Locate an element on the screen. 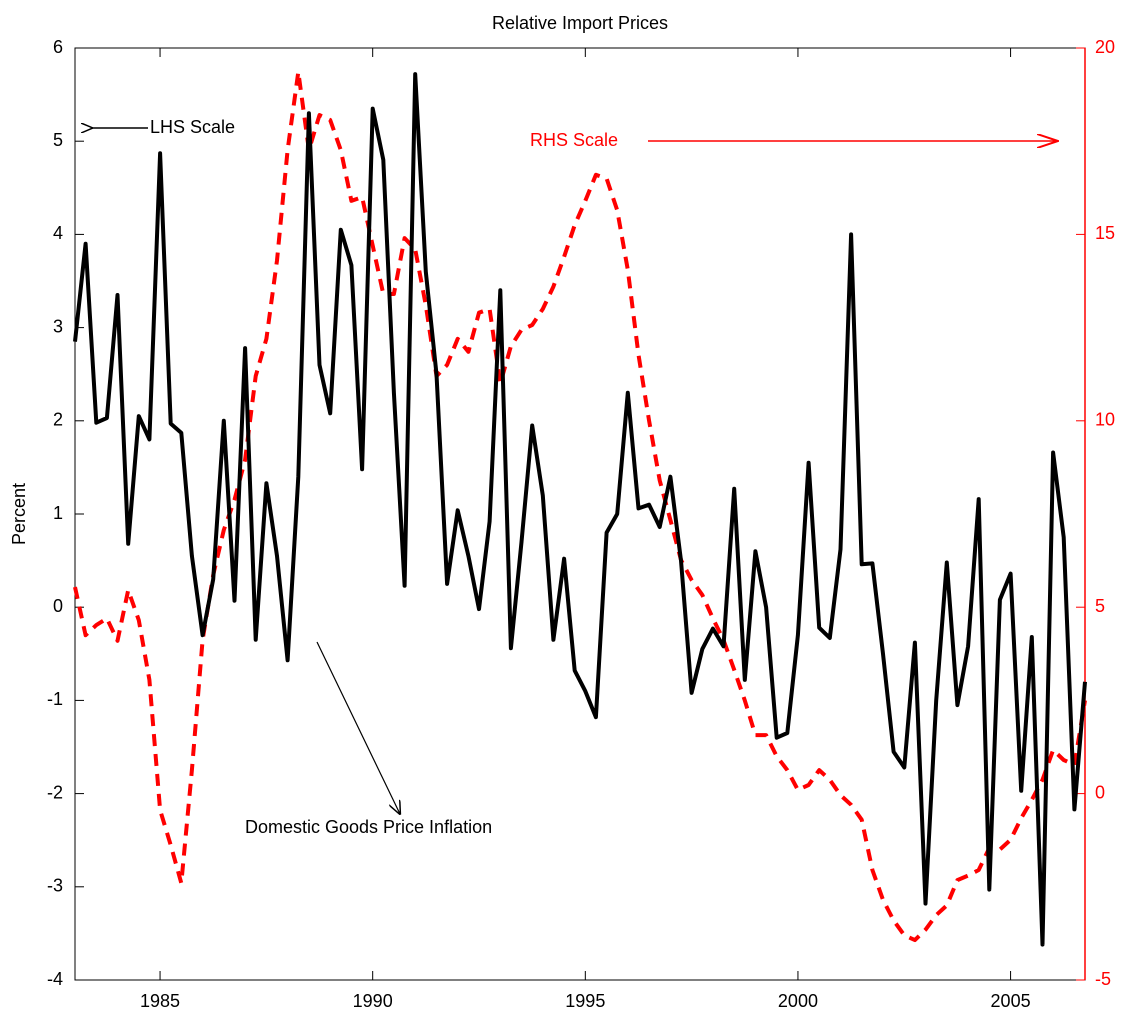  y-tick-label: -4 is located at coordinates (55, 979).